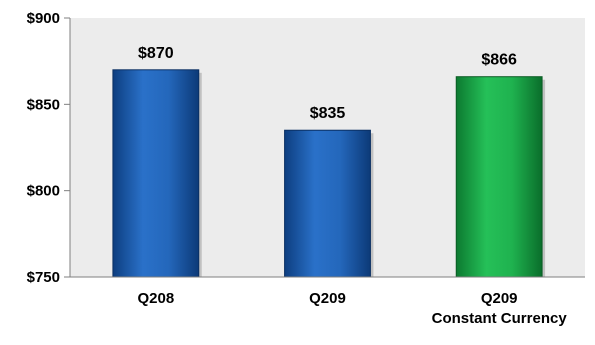  I want to click on category-label: Q208, so click(155, 298).